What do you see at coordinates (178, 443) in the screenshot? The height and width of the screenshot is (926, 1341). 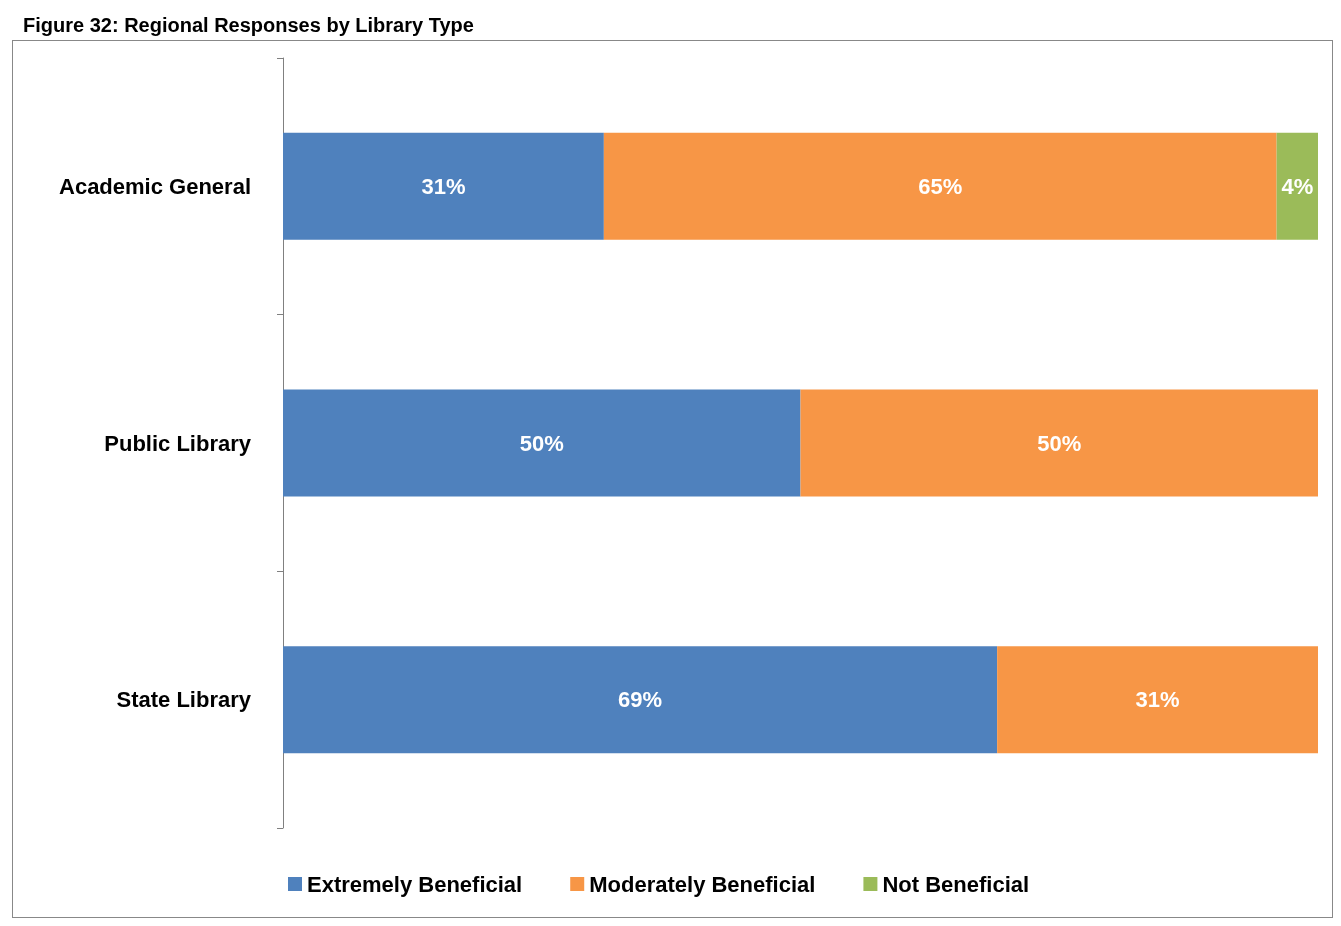 I see `y-tick-label: Public Library` at bounding box center [178, 443].